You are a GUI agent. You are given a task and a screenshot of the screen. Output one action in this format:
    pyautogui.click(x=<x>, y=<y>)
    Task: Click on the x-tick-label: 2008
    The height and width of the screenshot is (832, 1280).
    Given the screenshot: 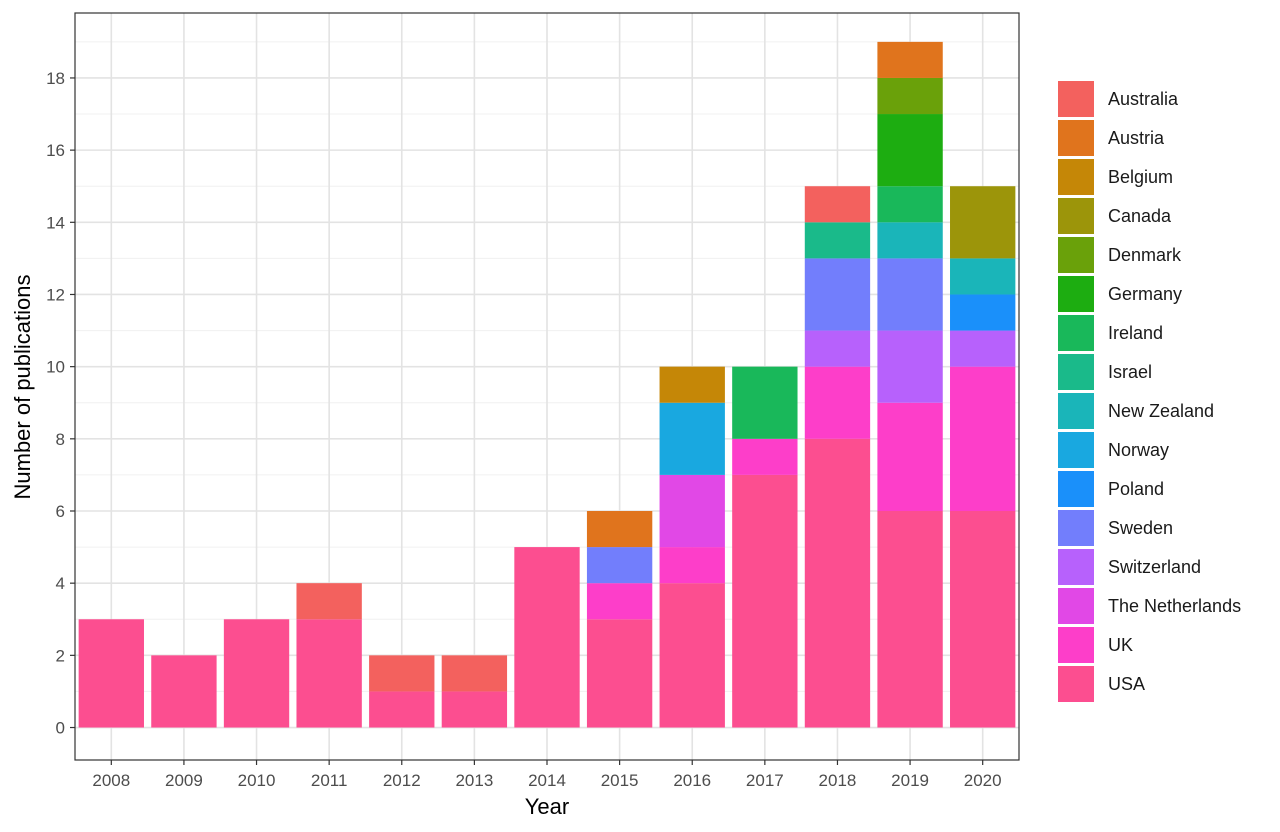 What is the action you would take?
    pyautogui.click(x=111, y=780)
    